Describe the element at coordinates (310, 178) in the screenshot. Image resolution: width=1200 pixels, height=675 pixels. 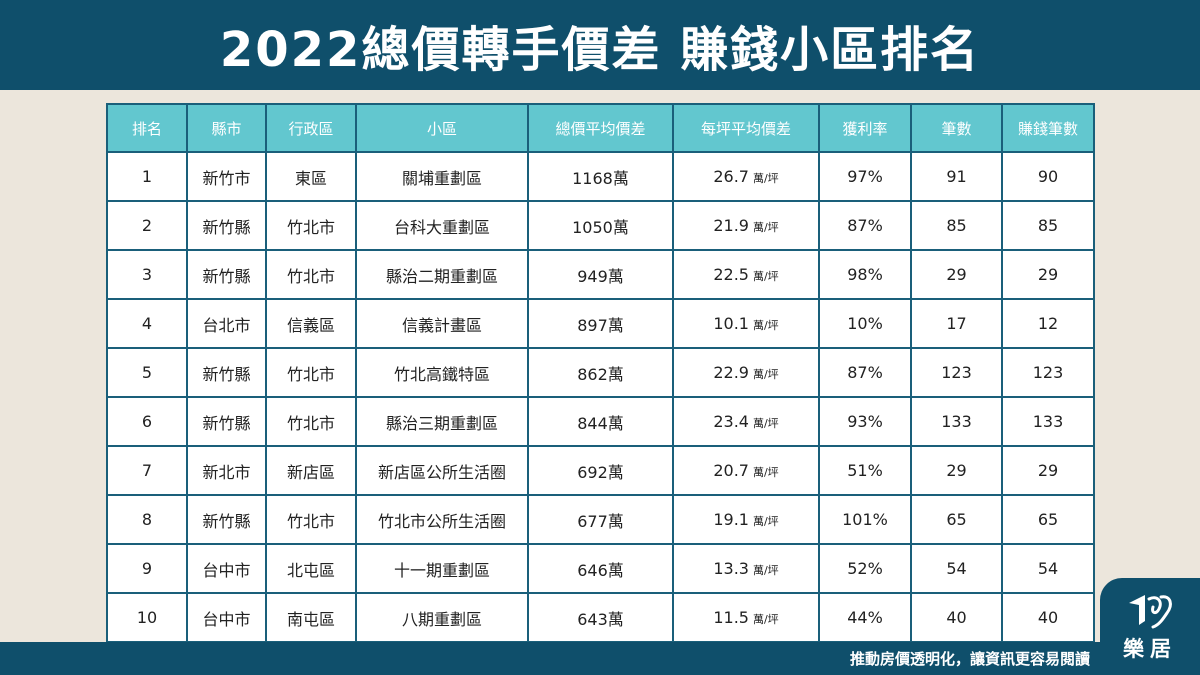
I see `cell-value: 東區` at that location.